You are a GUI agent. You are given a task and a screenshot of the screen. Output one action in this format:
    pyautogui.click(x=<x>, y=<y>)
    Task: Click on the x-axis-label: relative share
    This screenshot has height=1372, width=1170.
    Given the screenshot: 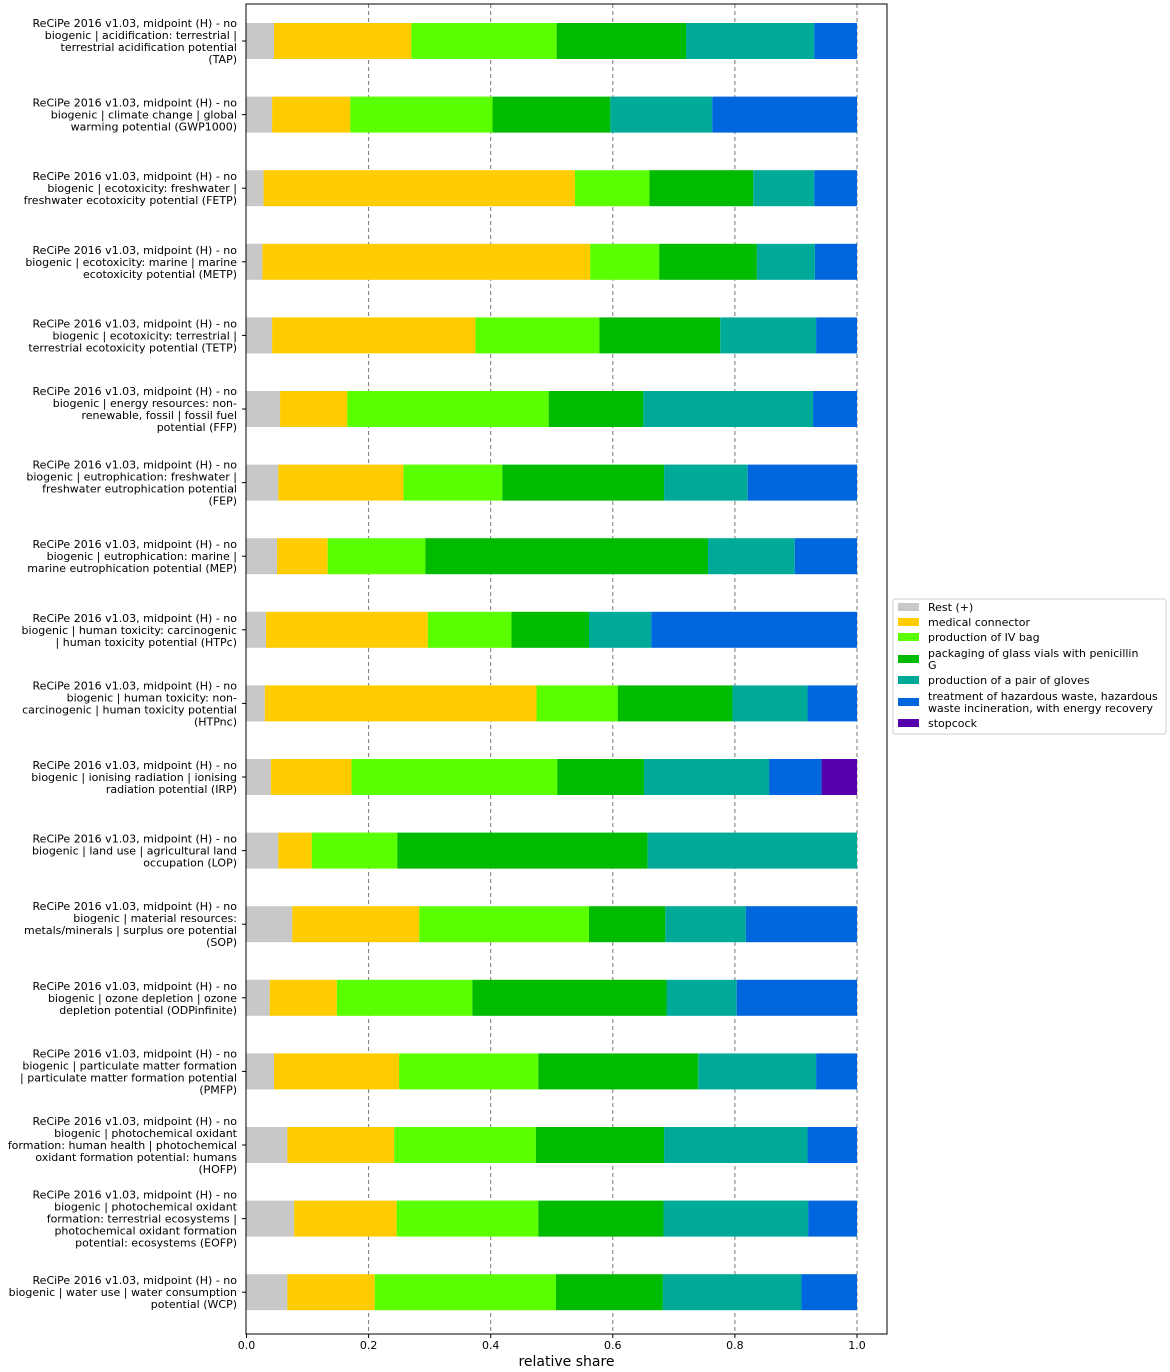 What is the action you would take?
    pyautogui.click(x=566, y=1362)
    